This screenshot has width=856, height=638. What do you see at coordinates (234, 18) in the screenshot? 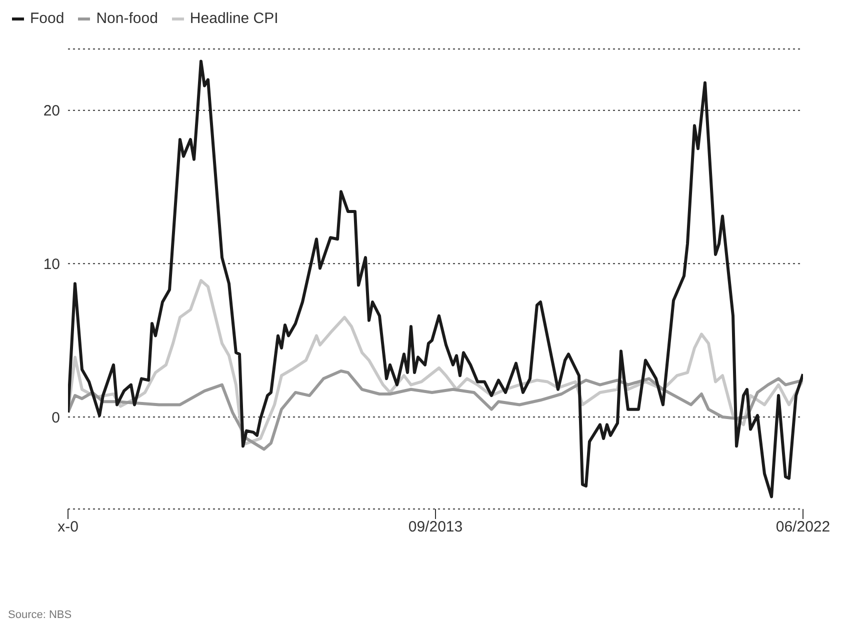
I see `legend-label: Headline CPI` at bounding box center [234, 18].